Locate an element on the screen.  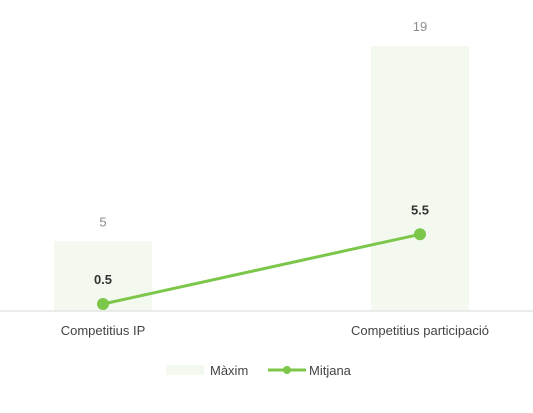
legend-label-maxim: Màxim is located at coordinates (229, 370).